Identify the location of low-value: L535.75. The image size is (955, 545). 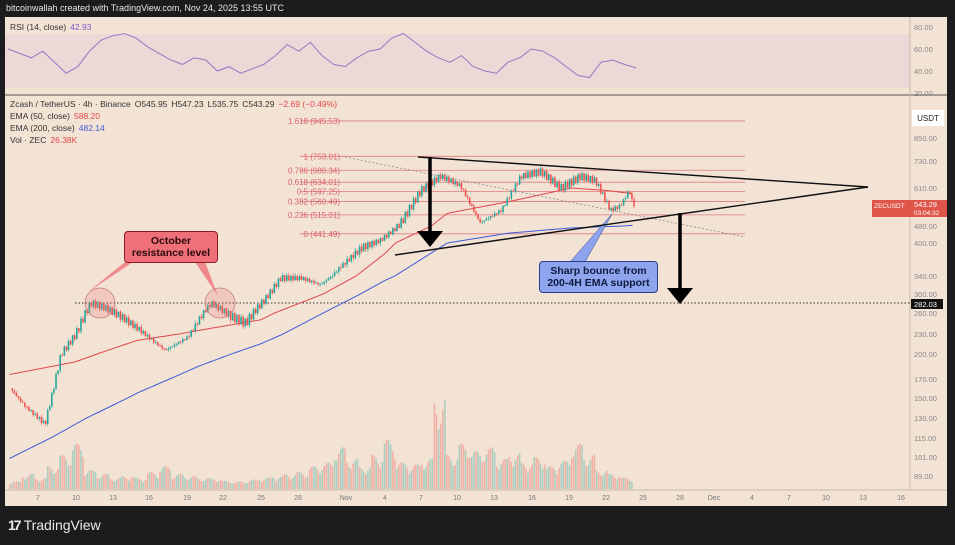
(223, 104).